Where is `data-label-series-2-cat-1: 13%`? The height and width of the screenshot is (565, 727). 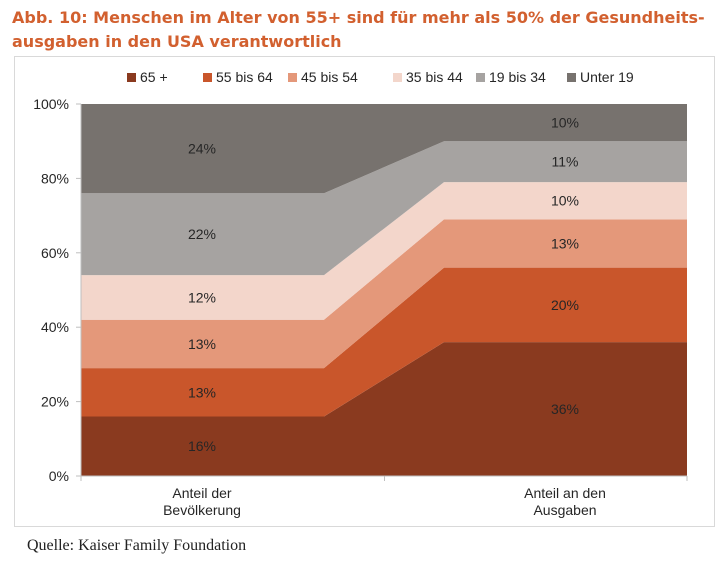
data-label-series-2-cat-1: 13% is located at coordinates (565, 244).